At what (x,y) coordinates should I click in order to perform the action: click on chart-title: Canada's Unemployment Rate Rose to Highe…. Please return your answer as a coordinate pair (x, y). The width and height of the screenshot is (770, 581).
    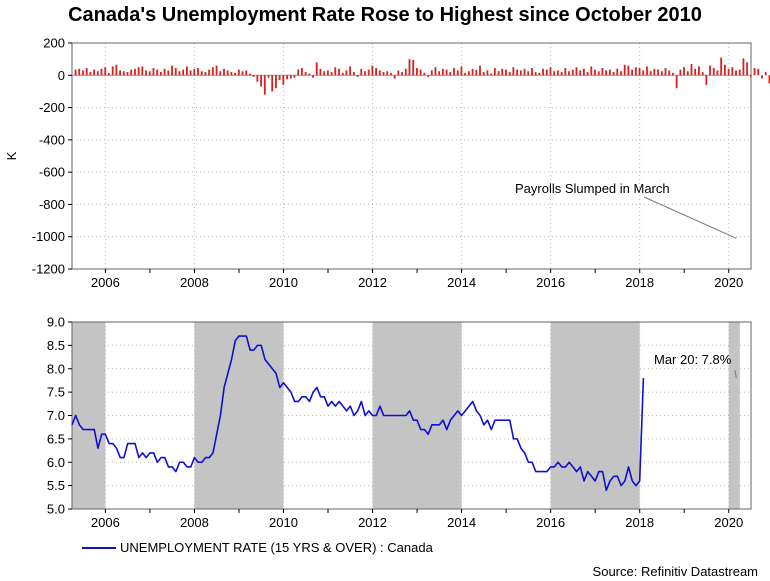
    Looking at the image, I should click on (385, 15).